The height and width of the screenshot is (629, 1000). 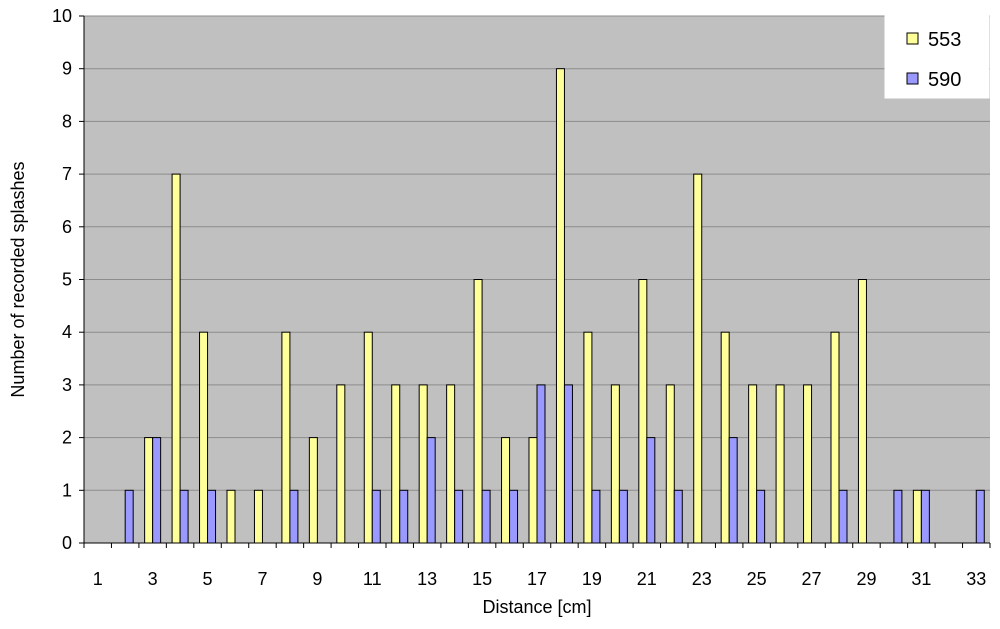 I want to click on y-tick-labels: 0 1 2 3 4 5 6 7 8 9 10, so click(x=68, y=279).